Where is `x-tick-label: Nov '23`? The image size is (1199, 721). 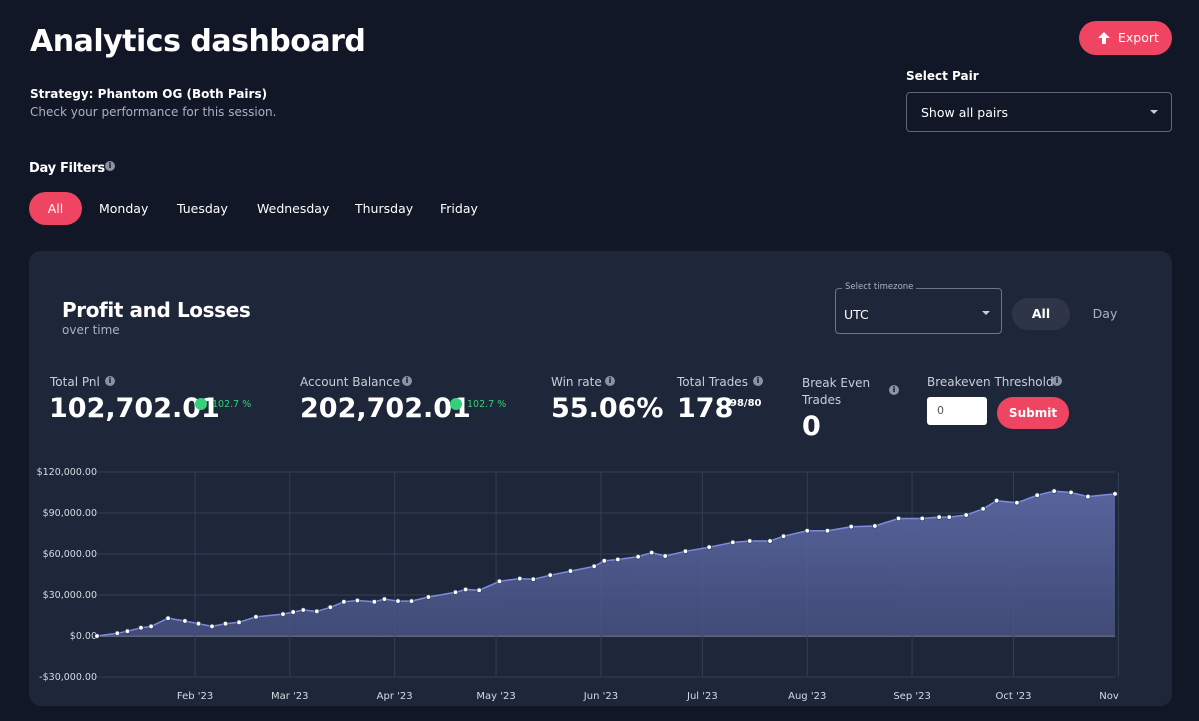 x-tick-label: Nov '23 is located at coordinates (1118, 696).